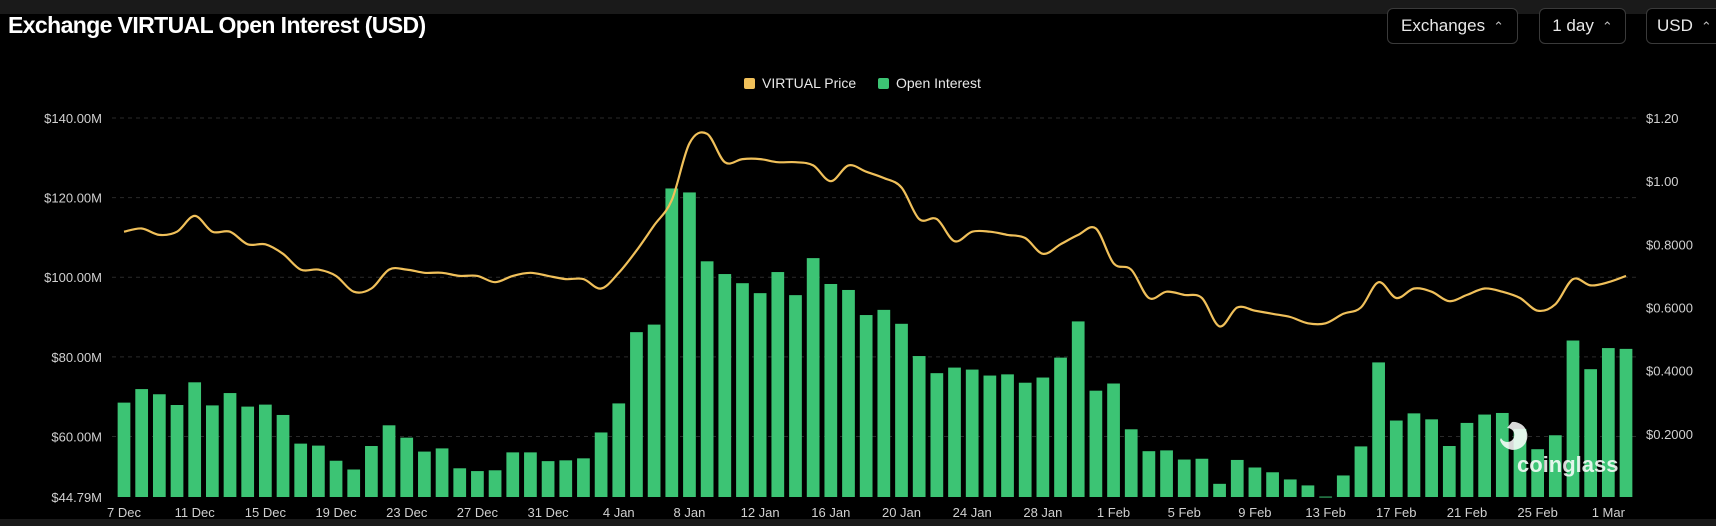 Image resolution: width=1716 pixels, height=526 pixels. I want to click on legend-item-price: VIRTUAL Price, so click(800, 83).